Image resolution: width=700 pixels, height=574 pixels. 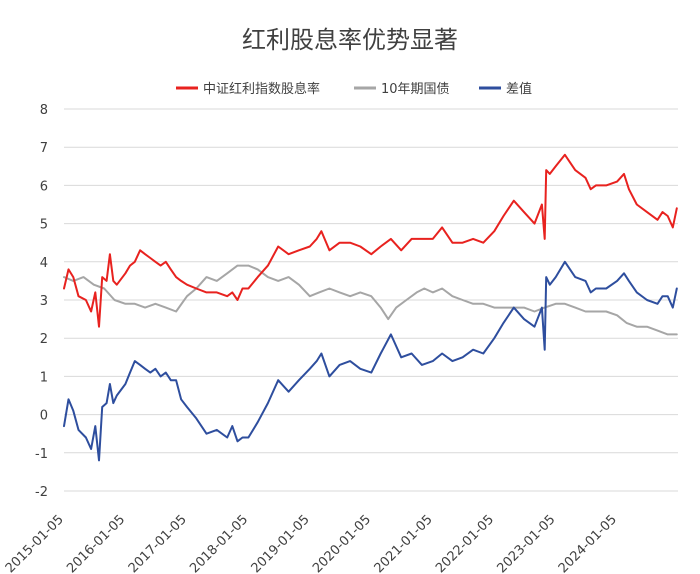 What do you see at coordinates (261, 89) in the screenshot?
I see `legend-label-dividend-yield: 中证红利指数股息率` at bounding box center [261, 89].